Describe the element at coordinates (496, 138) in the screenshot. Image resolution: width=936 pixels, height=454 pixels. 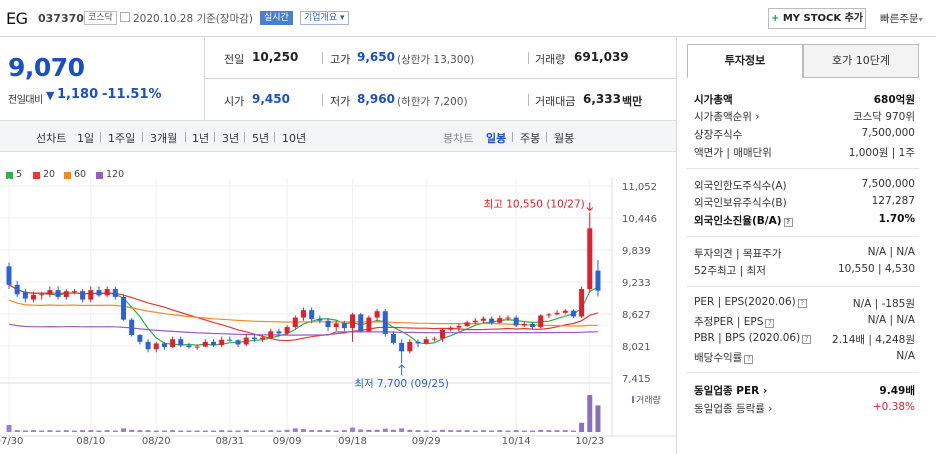
I see `candle-daily: 일봉` at that location.